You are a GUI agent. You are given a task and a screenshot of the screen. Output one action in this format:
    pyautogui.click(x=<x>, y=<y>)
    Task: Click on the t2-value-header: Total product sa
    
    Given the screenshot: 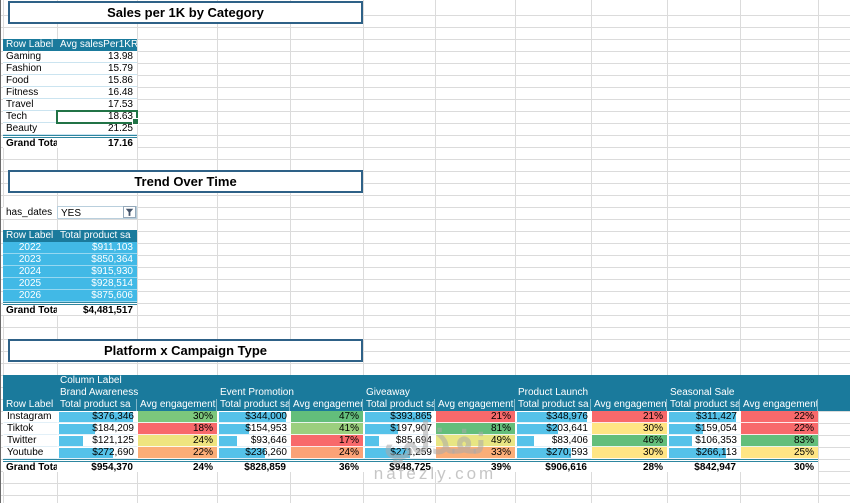 What is the action you would take?
    pyautogui.click(x=97, y=236)
    